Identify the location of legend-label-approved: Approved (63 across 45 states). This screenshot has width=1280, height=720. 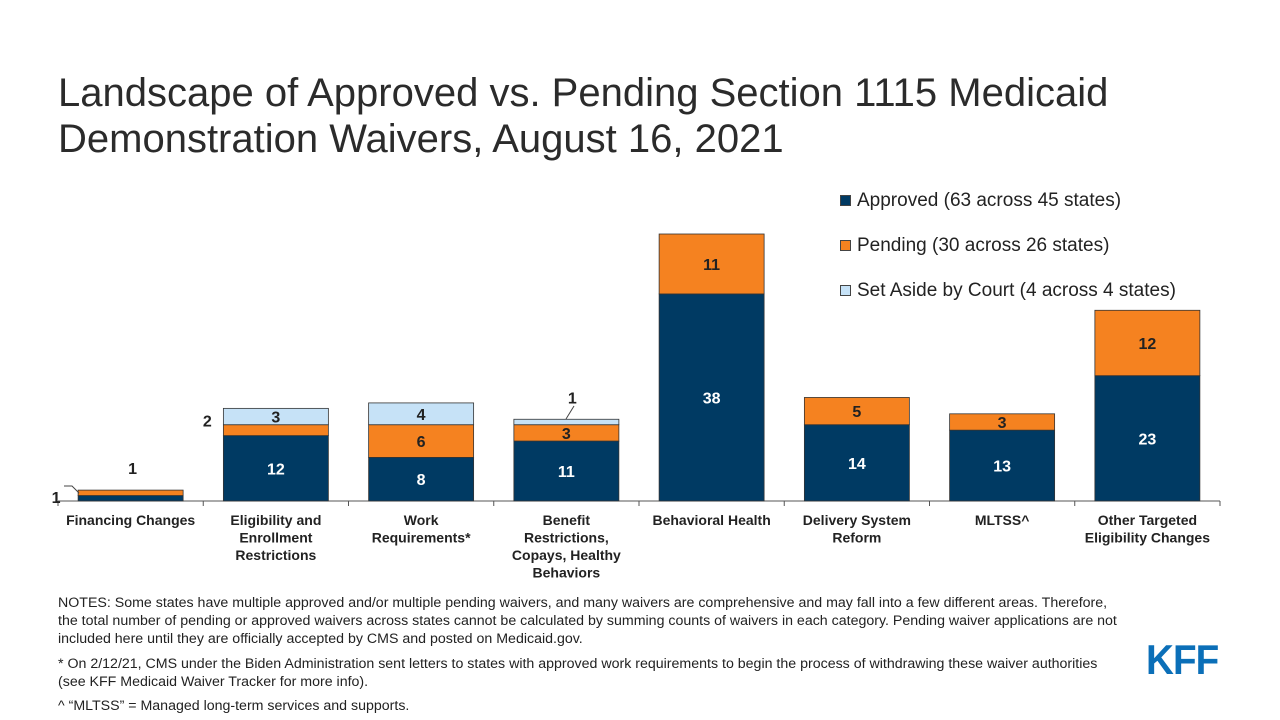
(989, 200).